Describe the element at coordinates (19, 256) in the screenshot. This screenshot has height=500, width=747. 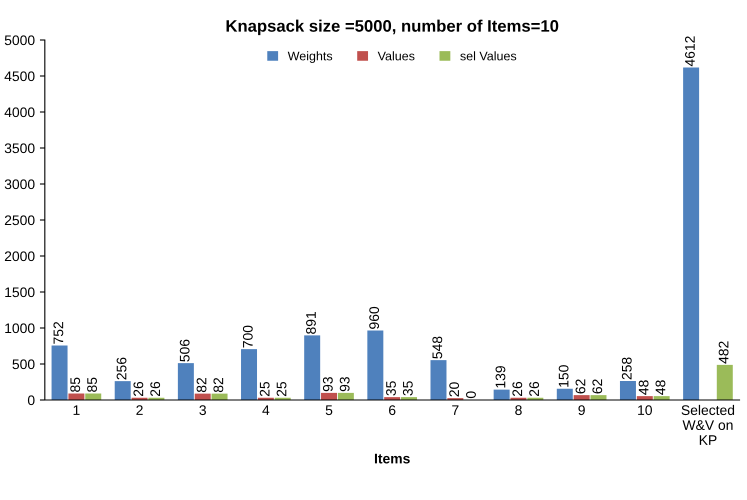
I see `y-tick-label: 2000` at that location.